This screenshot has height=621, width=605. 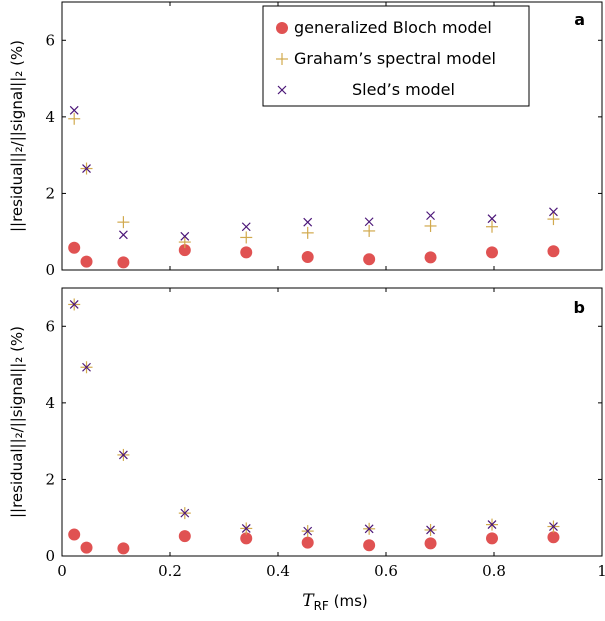 I want to click on point-plus-a-s1-pt6, so click(x=369, y=230).